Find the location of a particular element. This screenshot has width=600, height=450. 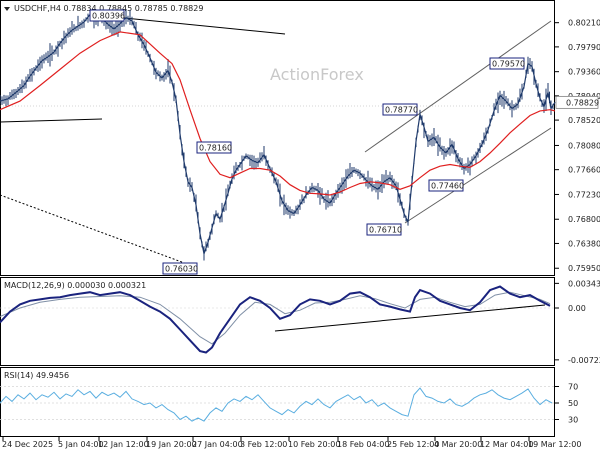

price-annotation-label: 0.78160 is located at coordinates (215, 148).